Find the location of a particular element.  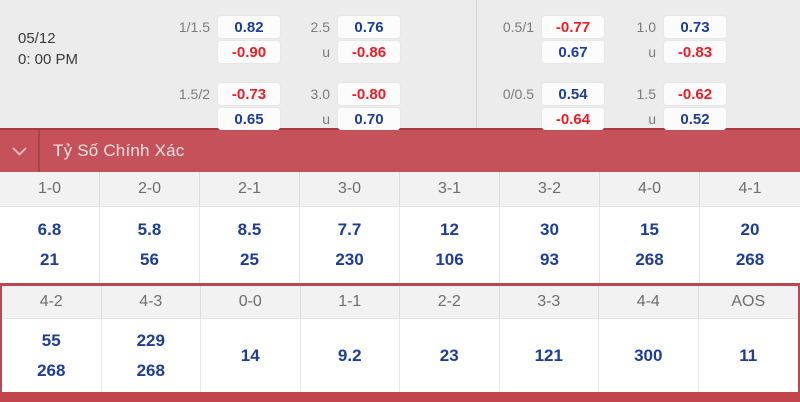

odds-price: 0.65 is located at coordinates (249, 119).